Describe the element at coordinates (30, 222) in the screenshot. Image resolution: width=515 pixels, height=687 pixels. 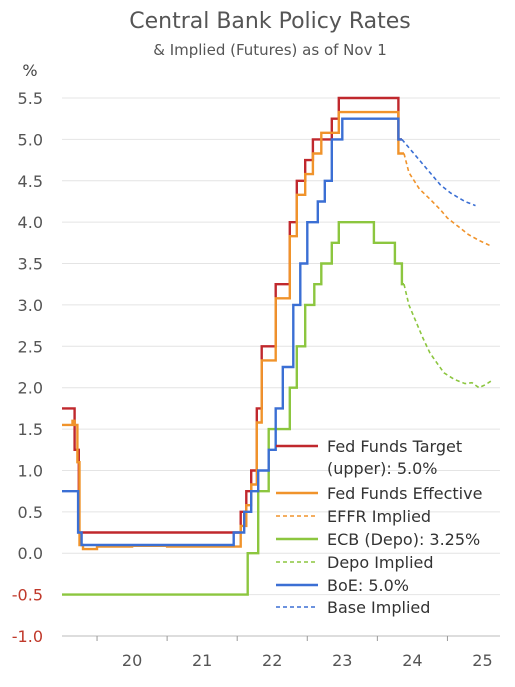
I see `y-tick-label: 4.0` at that location.